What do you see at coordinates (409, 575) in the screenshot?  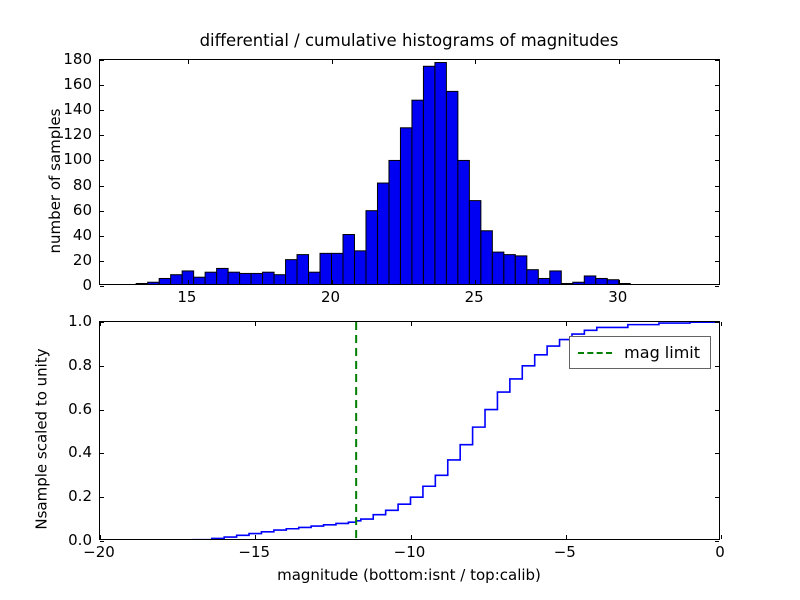 I see `figure-xlabel: magnitude (bottom:isnt / top:calib)` at bounding box center [409, 575].